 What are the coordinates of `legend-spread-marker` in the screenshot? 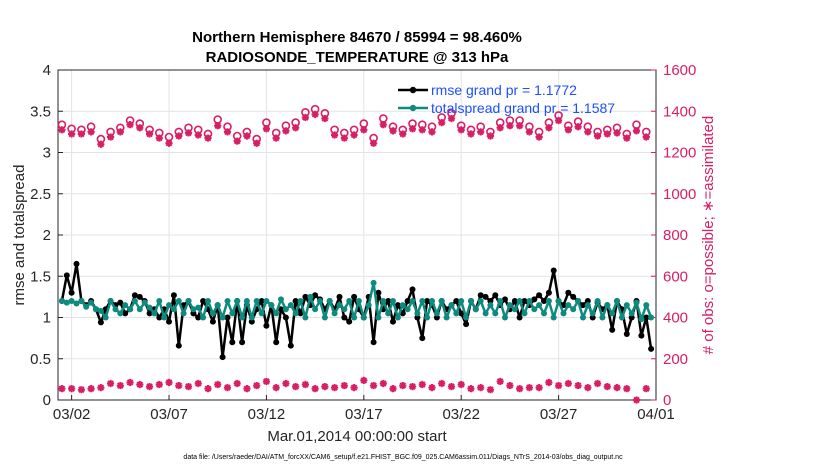 It's located at (413, 108).